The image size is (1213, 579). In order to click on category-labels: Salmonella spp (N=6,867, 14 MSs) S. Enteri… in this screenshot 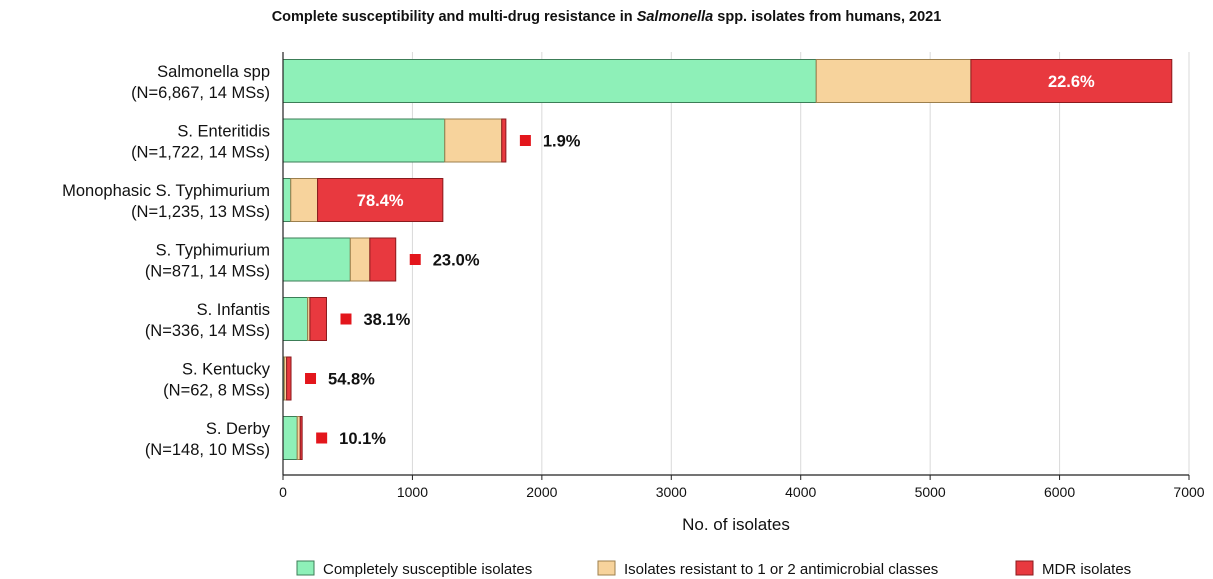, I will do `click(166, 261)`.